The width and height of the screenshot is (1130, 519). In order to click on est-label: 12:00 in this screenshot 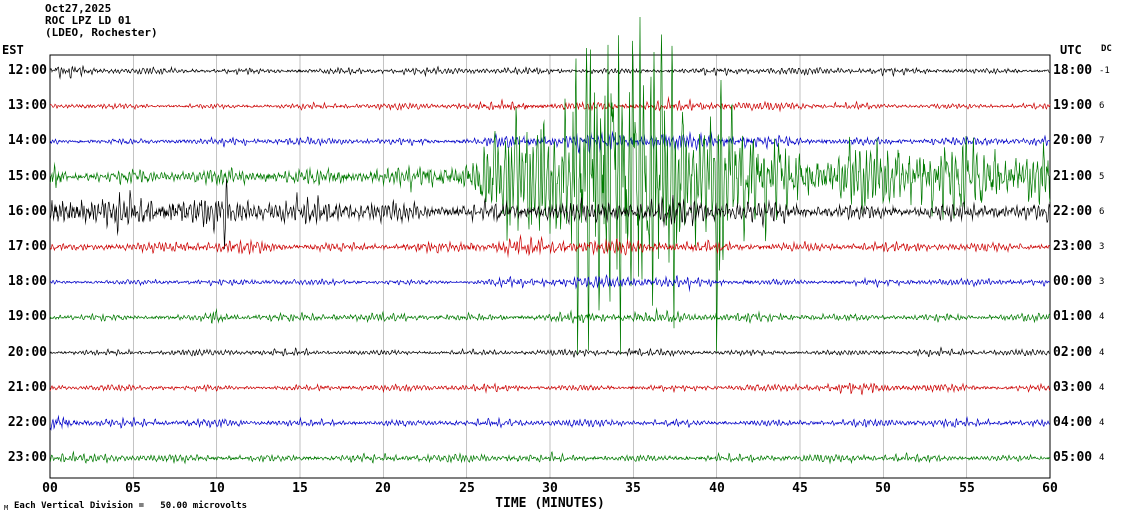, I will do `click(27, 70)`.